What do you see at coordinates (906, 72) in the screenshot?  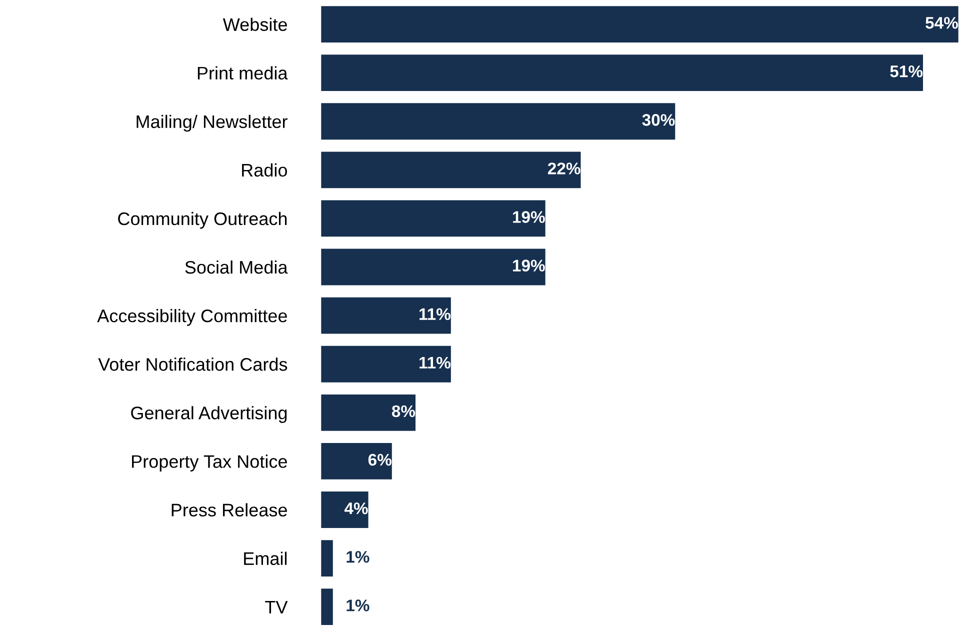 I see `data-label: 51%` at bounding box center [906, 72].